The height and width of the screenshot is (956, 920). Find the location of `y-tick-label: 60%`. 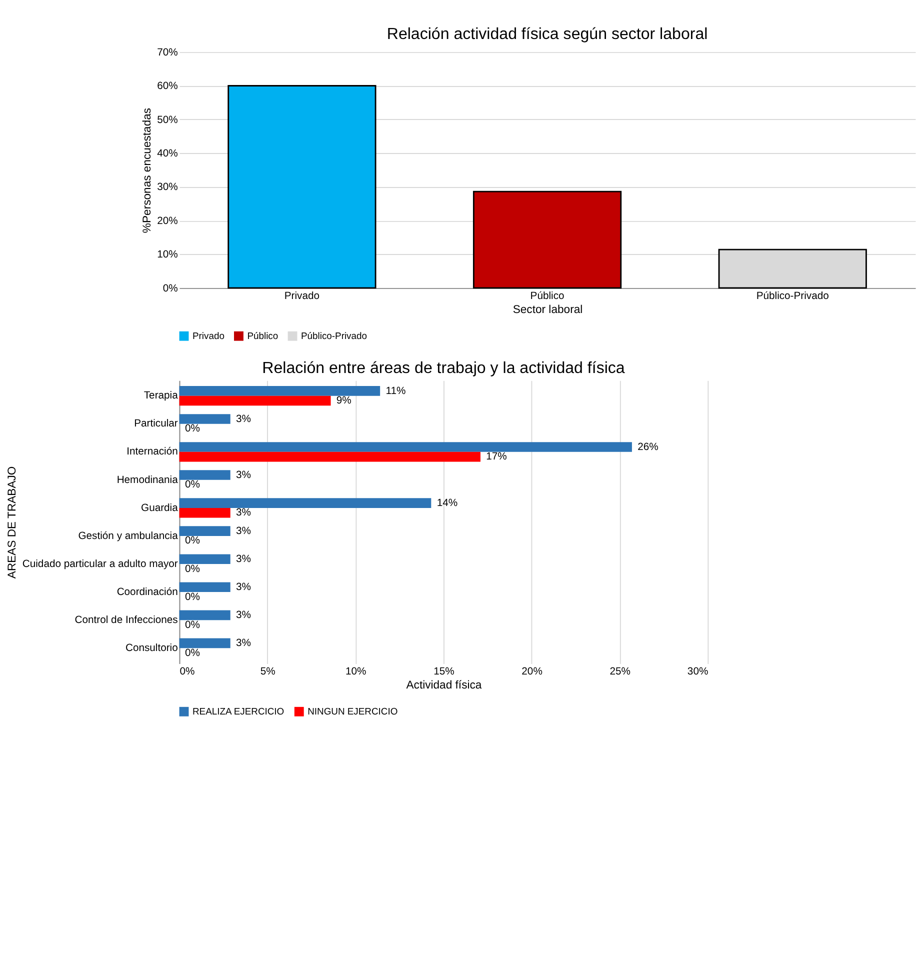

y-tick-label: 60% is located at coordinates (167, 86).